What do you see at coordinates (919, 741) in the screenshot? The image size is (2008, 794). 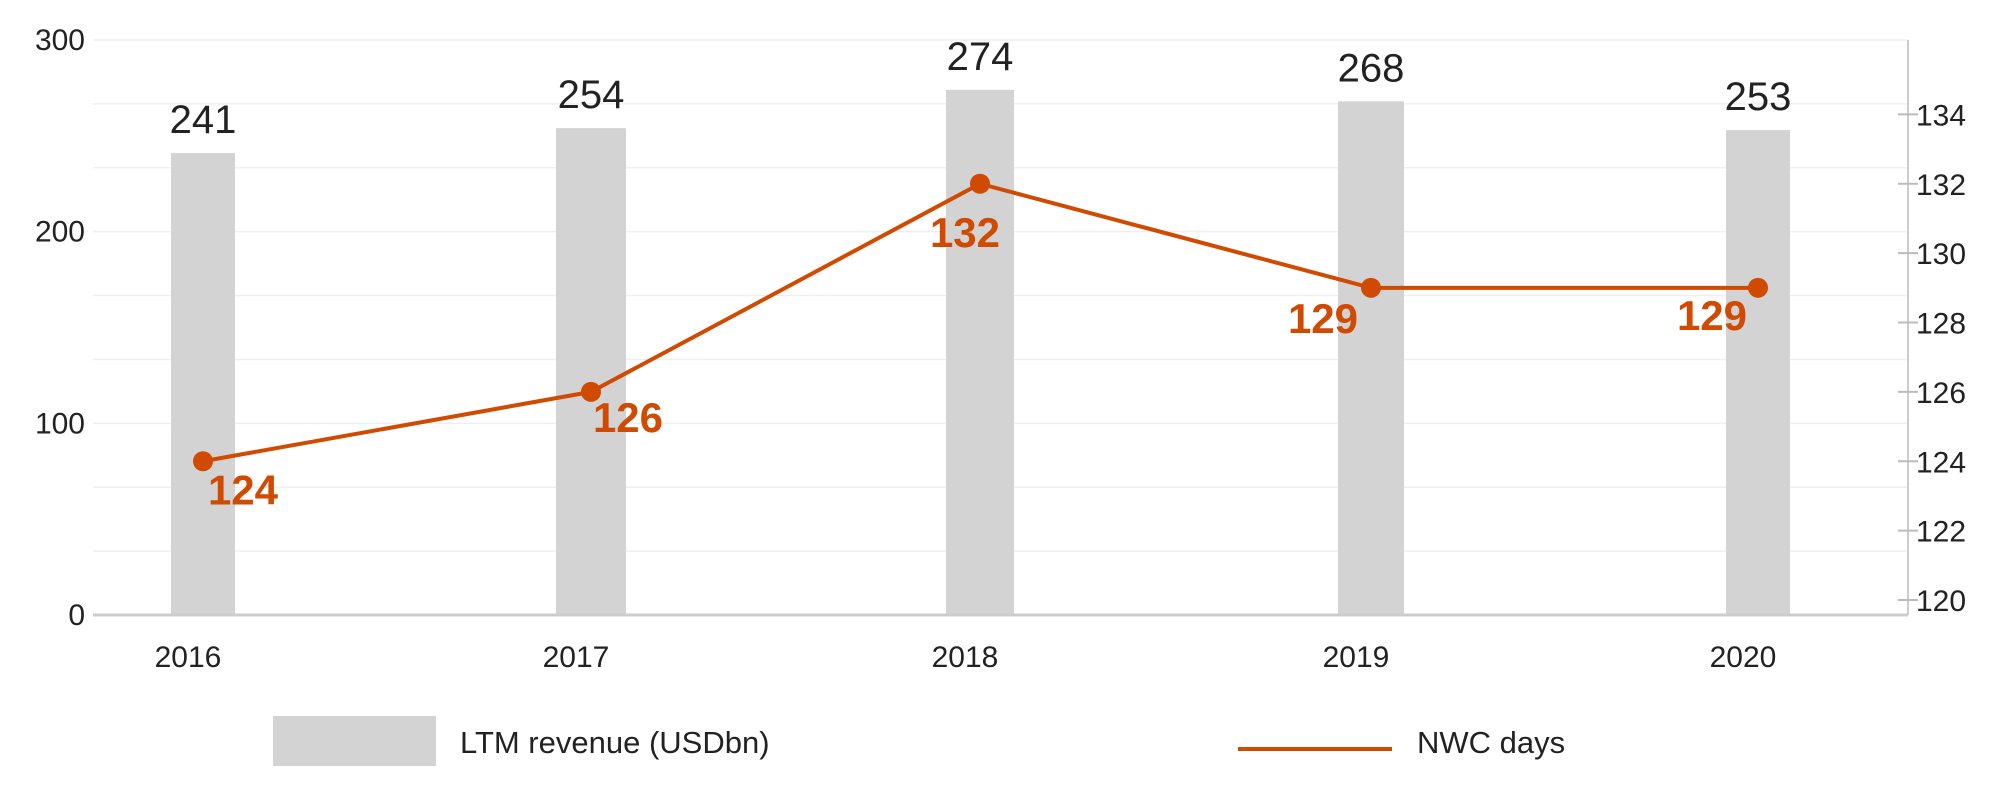 I see `legend: LTM revenue (USDbn) NWC days` at bounding box center [919, 741].